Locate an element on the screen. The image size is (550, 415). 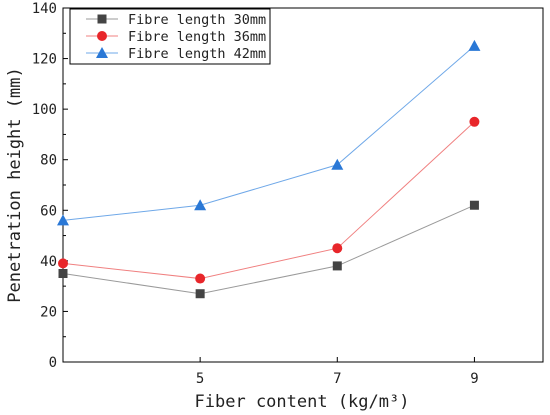
legend-entry: Fibre length 36mm is located at coordinates (176, 37).